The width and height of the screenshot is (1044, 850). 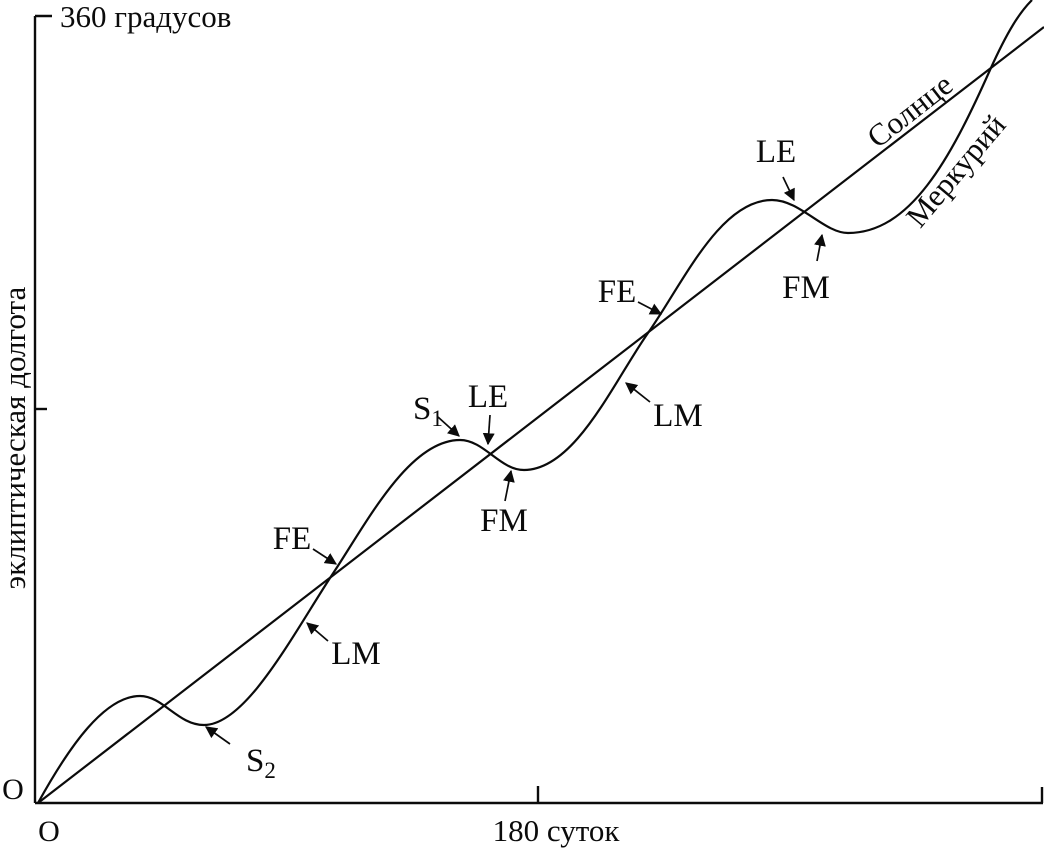 I want to click on label-s1: S1, so click(x=428, y=411).